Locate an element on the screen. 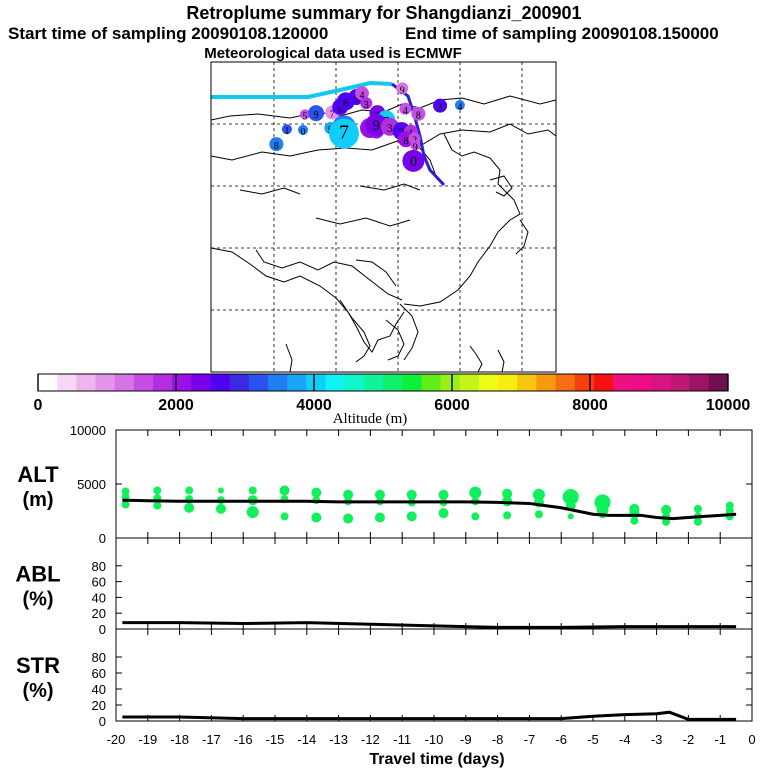 The height and width of the screenshot is (768, 768). panel-ylabel-name: STR is located at coordinates (38, 665).